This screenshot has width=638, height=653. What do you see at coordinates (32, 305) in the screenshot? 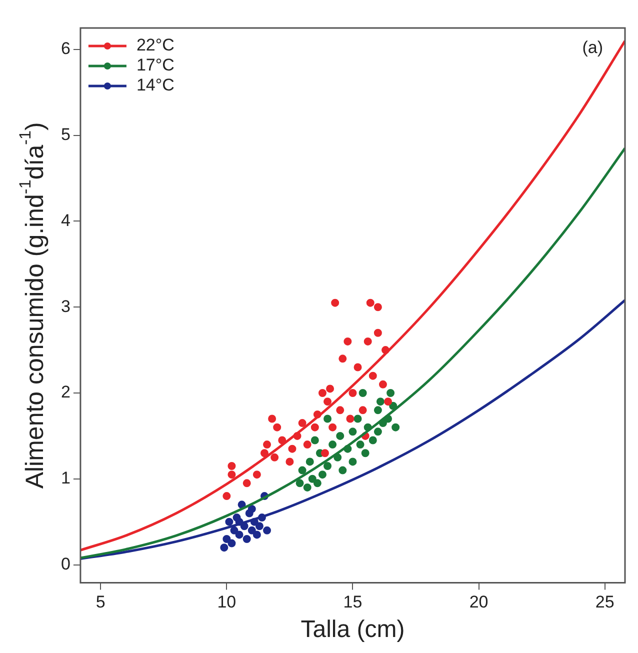
I see `y-axis-title: Alimento consumido (g.ind-1día-1)` at bounding box center [32, 305].